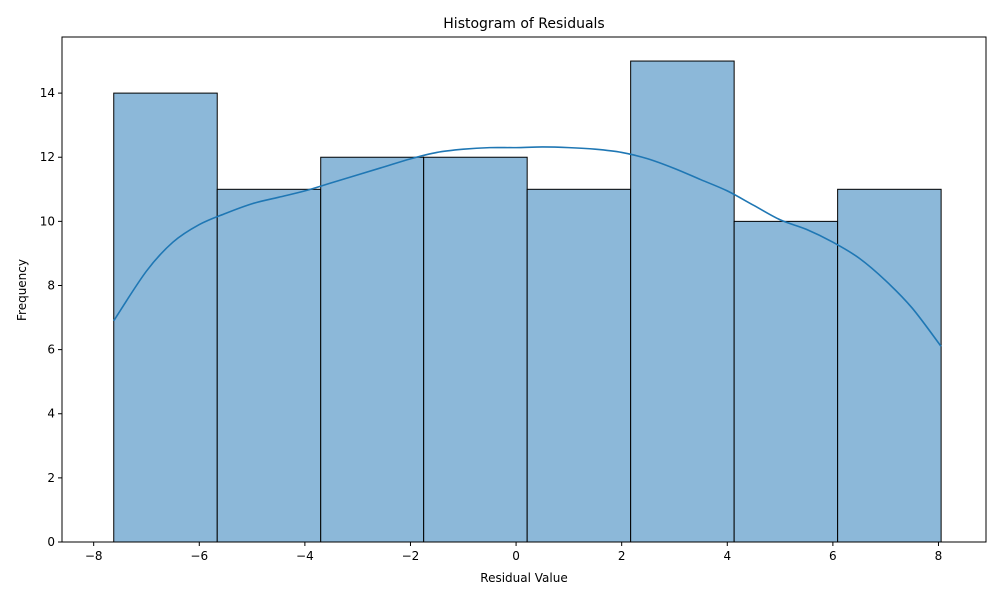 This screenshot has width=1000, height=600. Describe the element at coordinates (51, 414) in the screenshot. I see `y-tick-label: 4` at that location.